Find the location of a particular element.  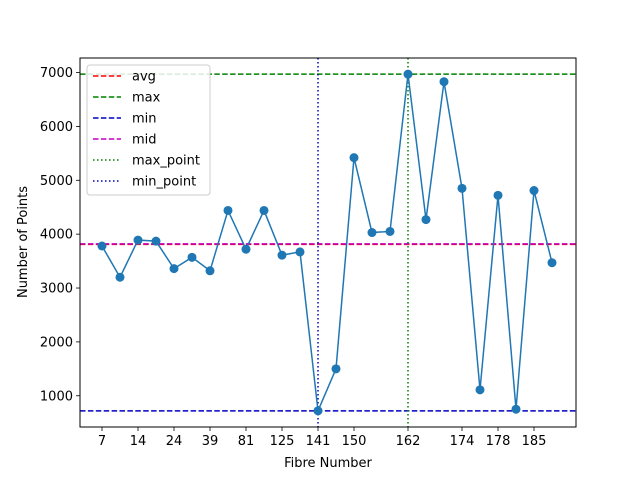

x-axis-label: Fibre Number is located at coordinates (328, 463).